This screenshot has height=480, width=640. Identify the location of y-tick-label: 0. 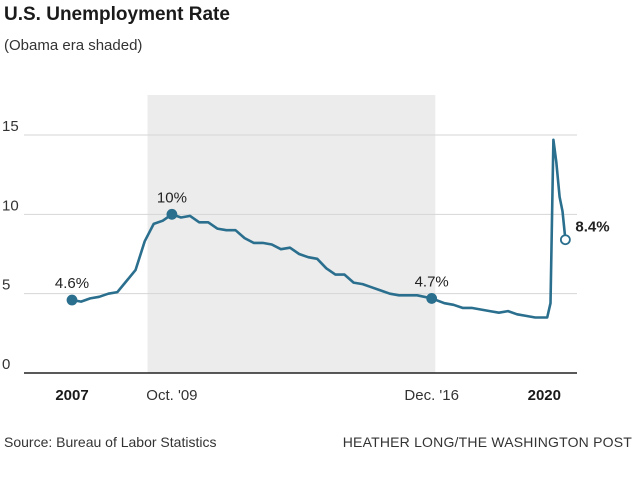
(6, 364).